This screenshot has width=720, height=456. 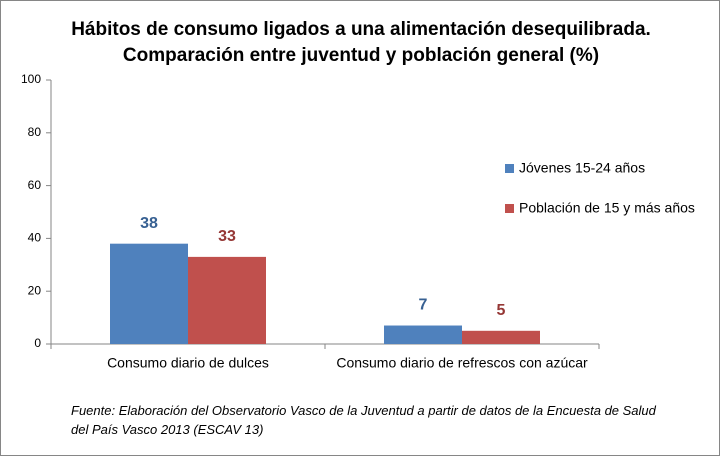 What do you see at coordinates (607, 208) in the screenshot?
I see `legend-label: Población de 15 y más años` at bounding box center [607, 208].